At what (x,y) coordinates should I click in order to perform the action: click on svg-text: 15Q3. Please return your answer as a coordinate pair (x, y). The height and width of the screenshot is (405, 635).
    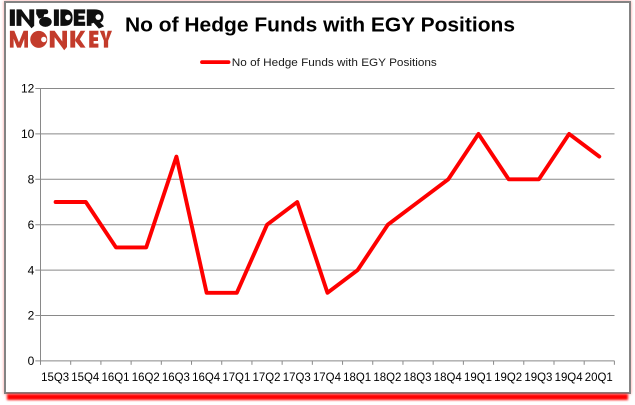
    Looking at the image, I should click on (55, 378).